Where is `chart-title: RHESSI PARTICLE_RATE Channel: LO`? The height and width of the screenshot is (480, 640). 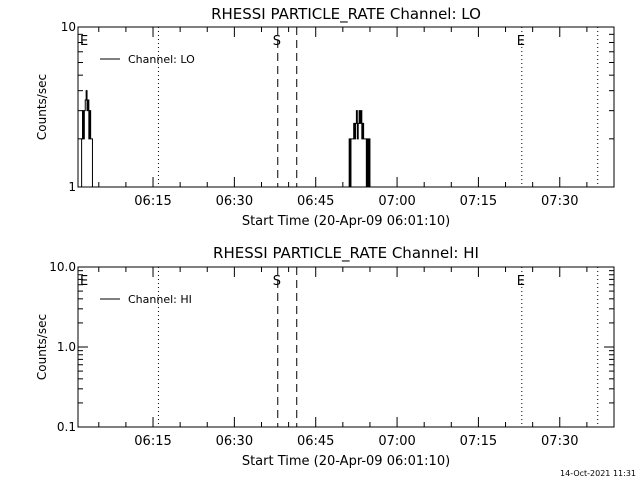
chart-title: RHESSI PARTICLE_RATE Channel: LO is located at coordinates (346, 14).